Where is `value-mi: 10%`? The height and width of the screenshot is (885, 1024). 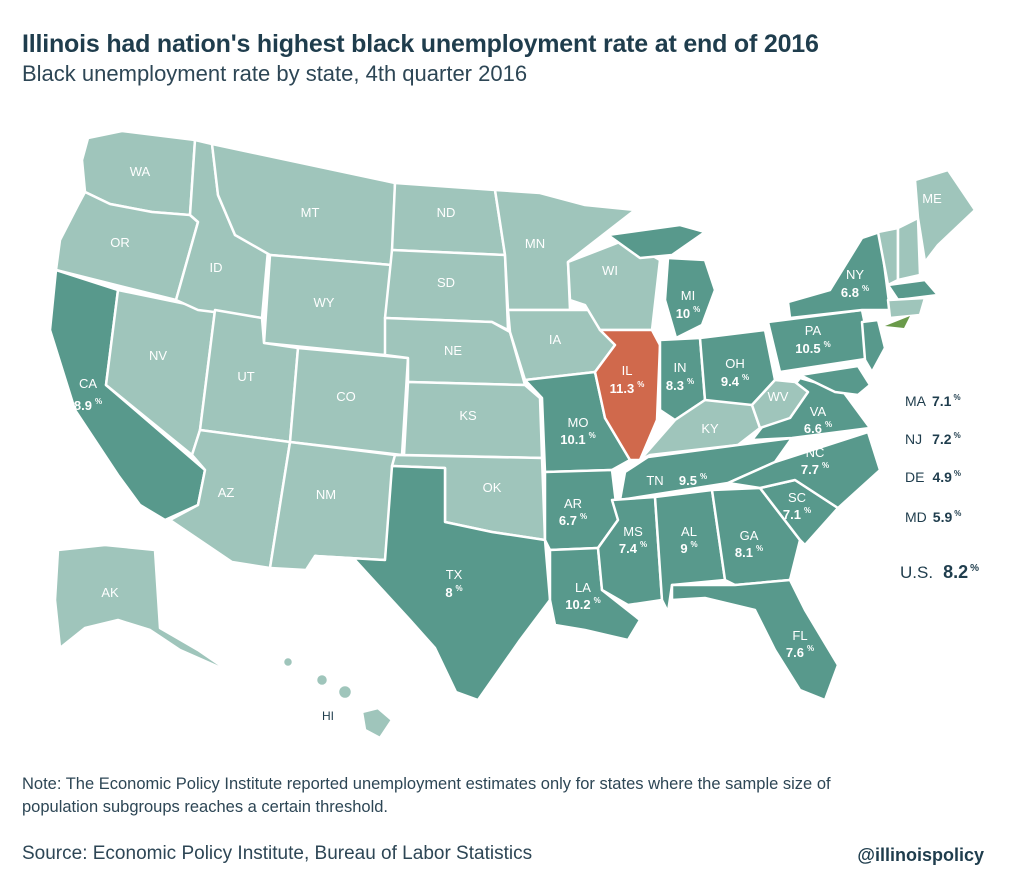
value-mi: 10% is located at coordinates (688, 313).